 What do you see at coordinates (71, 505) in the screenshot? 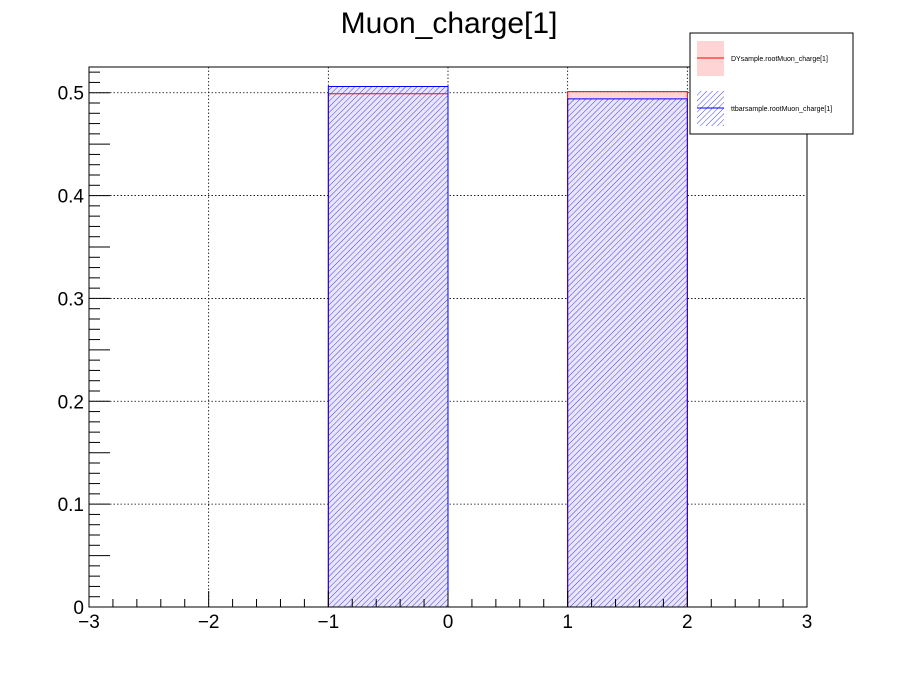
I see `y-tick-label: 0.1` at bounding box center [71, 505].